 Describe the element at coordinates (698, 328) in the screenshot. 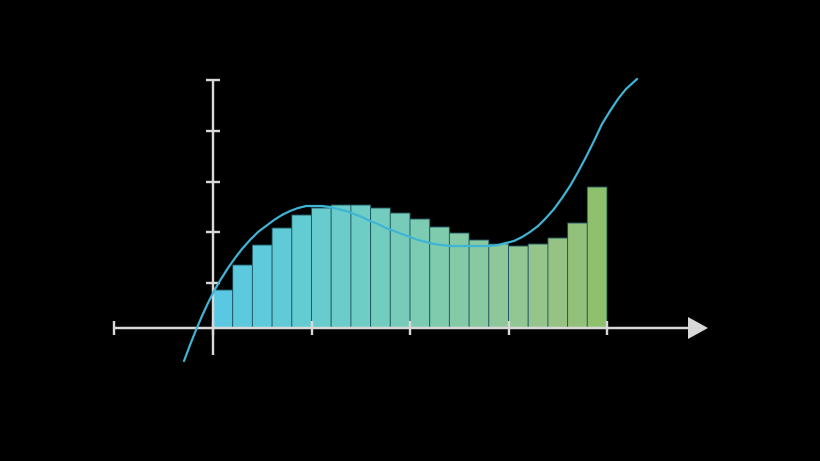

I see `x-axis-arrow-icon` at that location.